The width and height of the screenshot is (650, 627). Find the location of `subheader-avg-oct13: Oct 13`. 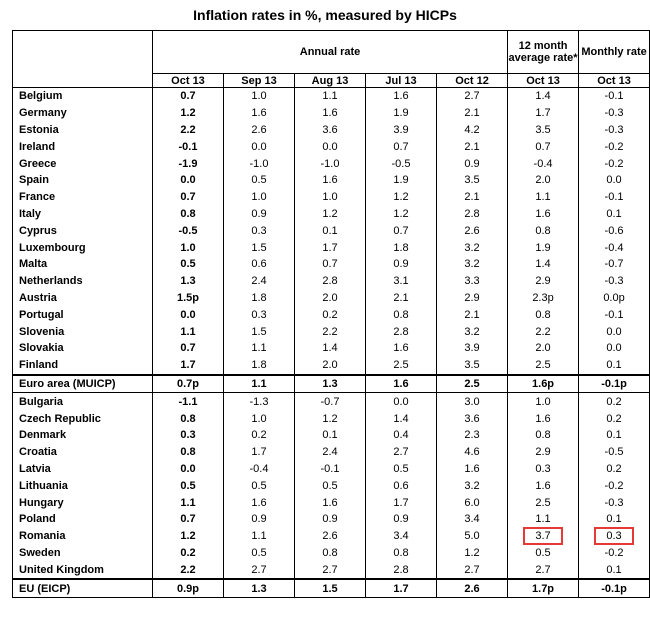

subheader-avg-oct13: Oct 13 is located at coordinates (543, 80).